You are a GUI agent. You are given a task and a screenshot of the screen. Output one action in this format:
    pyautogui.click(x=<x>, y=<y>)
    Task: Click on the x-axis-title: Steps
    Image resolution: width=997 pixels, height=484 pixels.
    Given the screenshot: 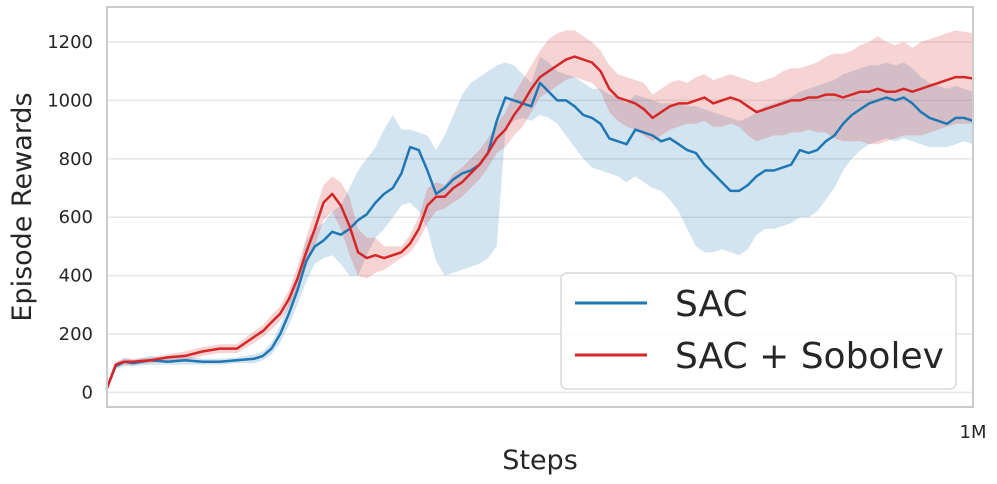 What is the action you would take?
    pyautogui.click(x=540, y=460)
    